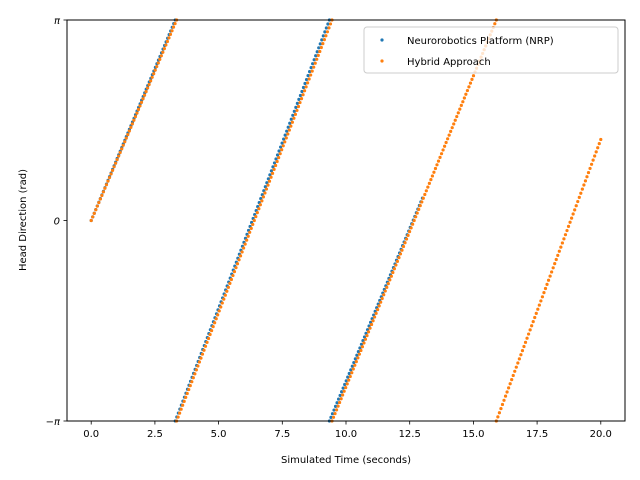  Describe the element at coordinates (346, 434) in the screenshot. I see `x-tick-label: 10.0` at that location.